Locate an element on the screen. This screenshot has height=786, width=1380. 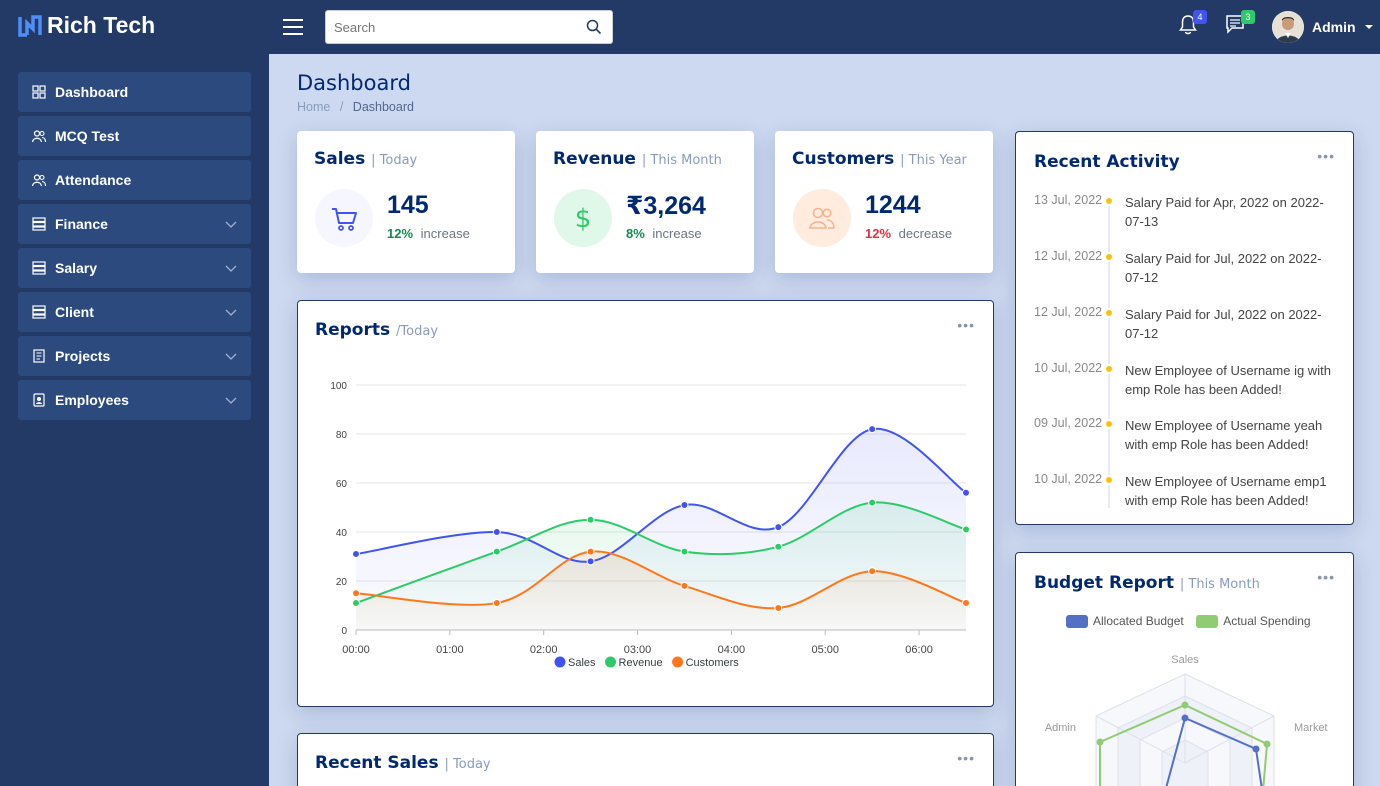
allocated-budget-point is located at coordinates (1256, 749).